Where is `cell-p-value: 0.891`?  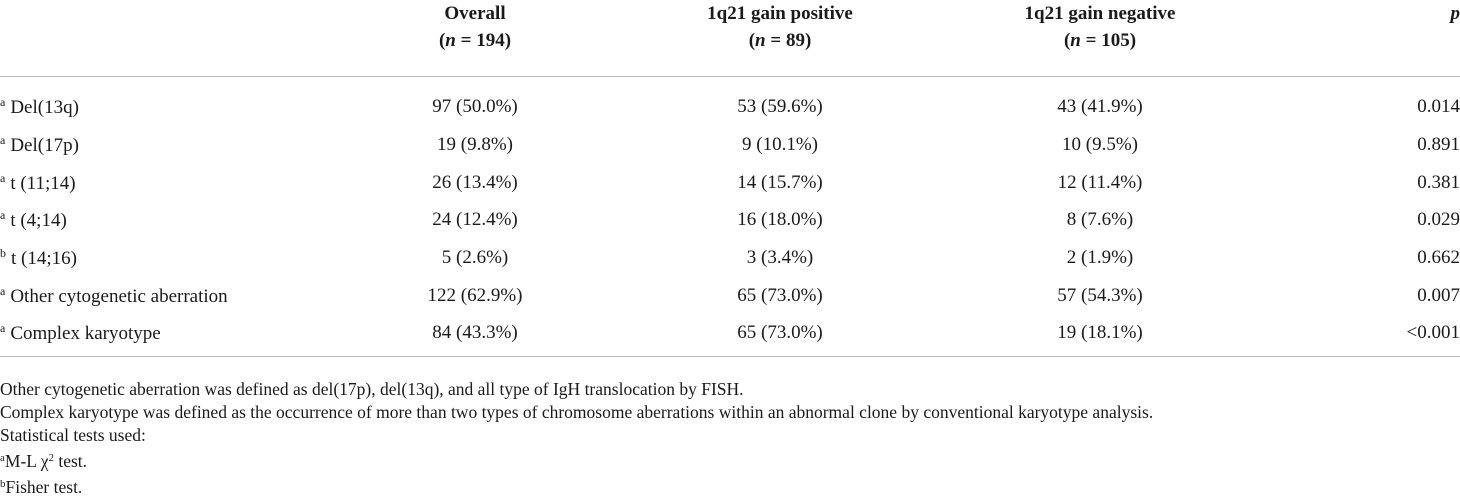
cell-p-value: 0.891 is located at coordinates (1438, 145).